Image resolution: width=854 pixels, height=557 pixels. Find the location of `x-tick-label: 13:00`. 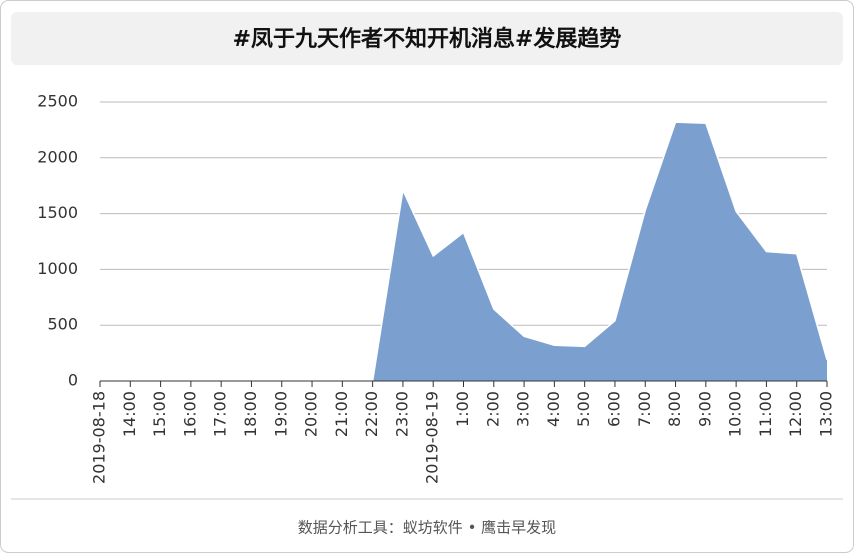

x-tick-label: 13:00 is located at coordinates (826, 414).